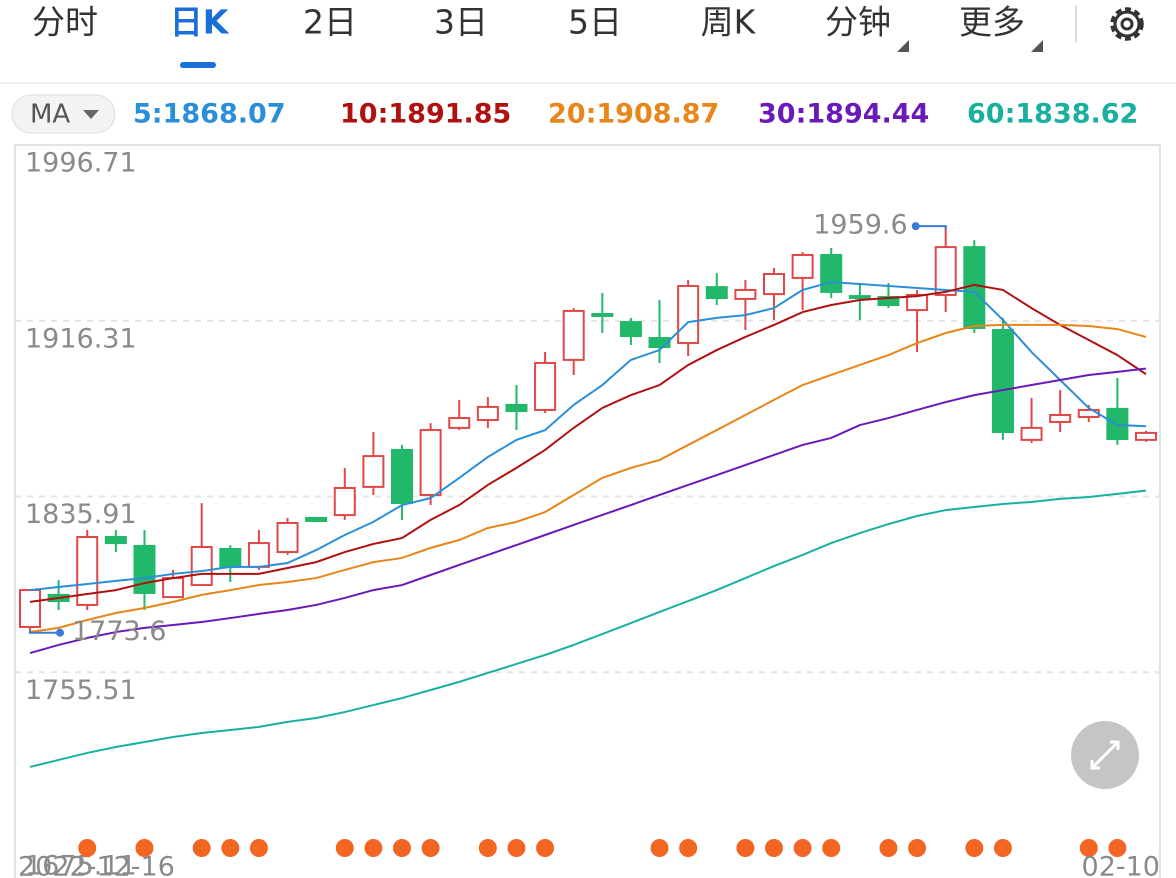  I want to click on annotation-label: 1959.6, so click(860, 225).